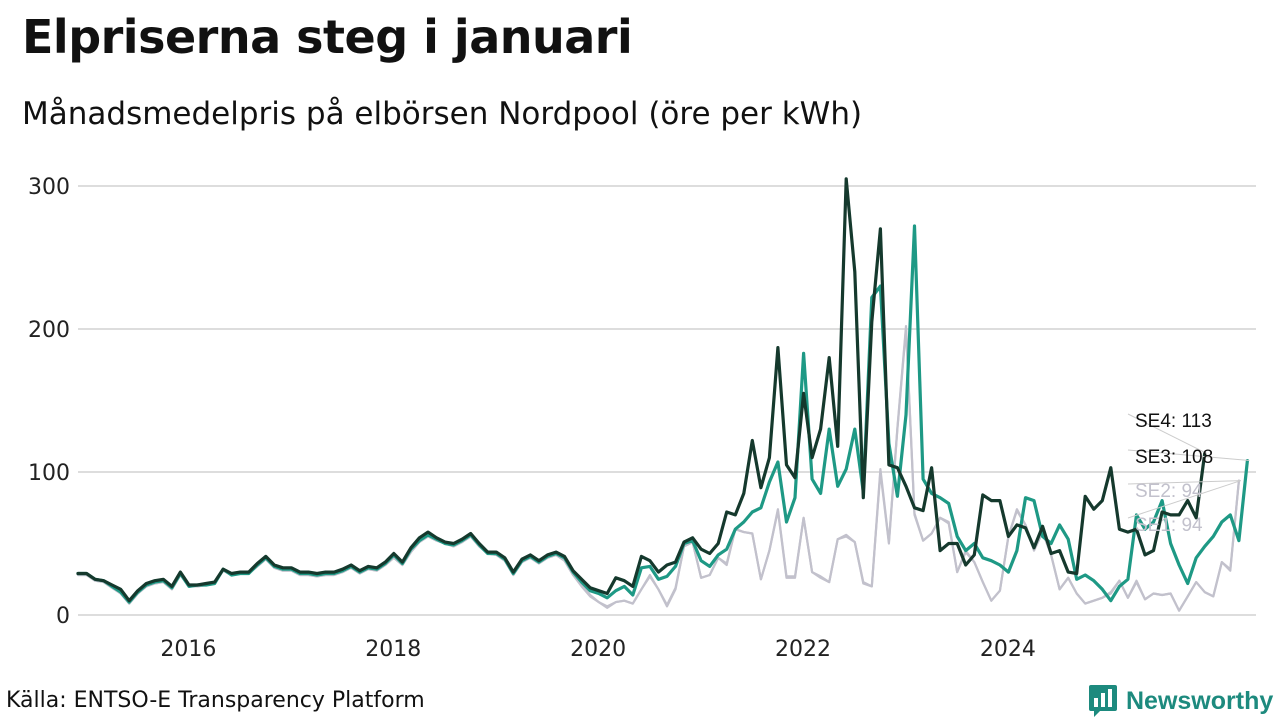 The height and width of the screenshot is (720, 1280). Describe the element at coordinates (598, 649) in the screenshot. I see `x-tick-label-2020: 2020` at that location.